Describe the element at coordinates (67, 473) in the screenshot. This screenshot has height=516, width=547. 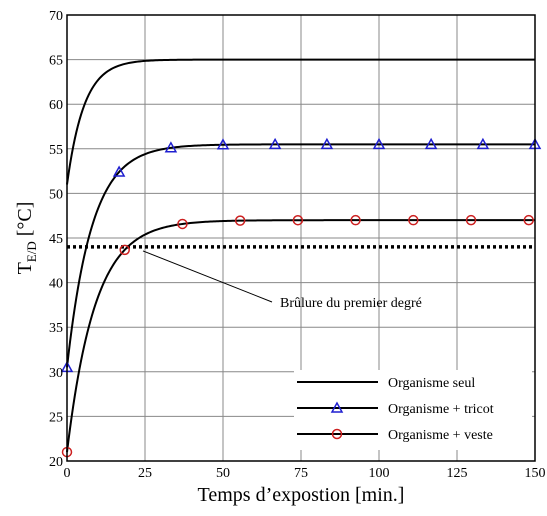
I see `x-tick-label-0: 0` at that location.